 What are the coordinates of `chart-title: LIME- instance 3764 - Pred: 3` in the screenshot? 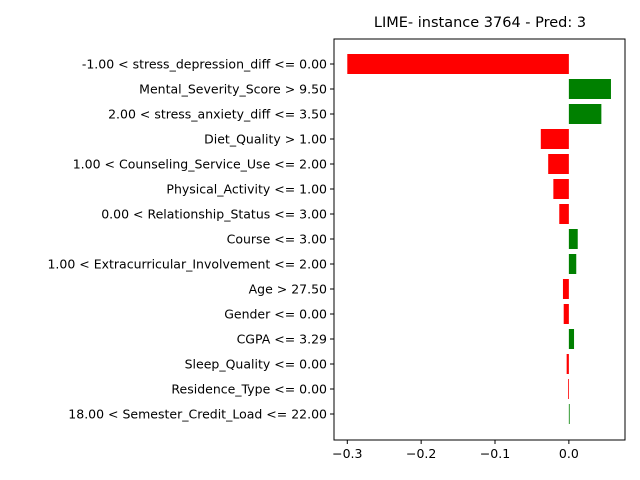 It's located at (480, 23).